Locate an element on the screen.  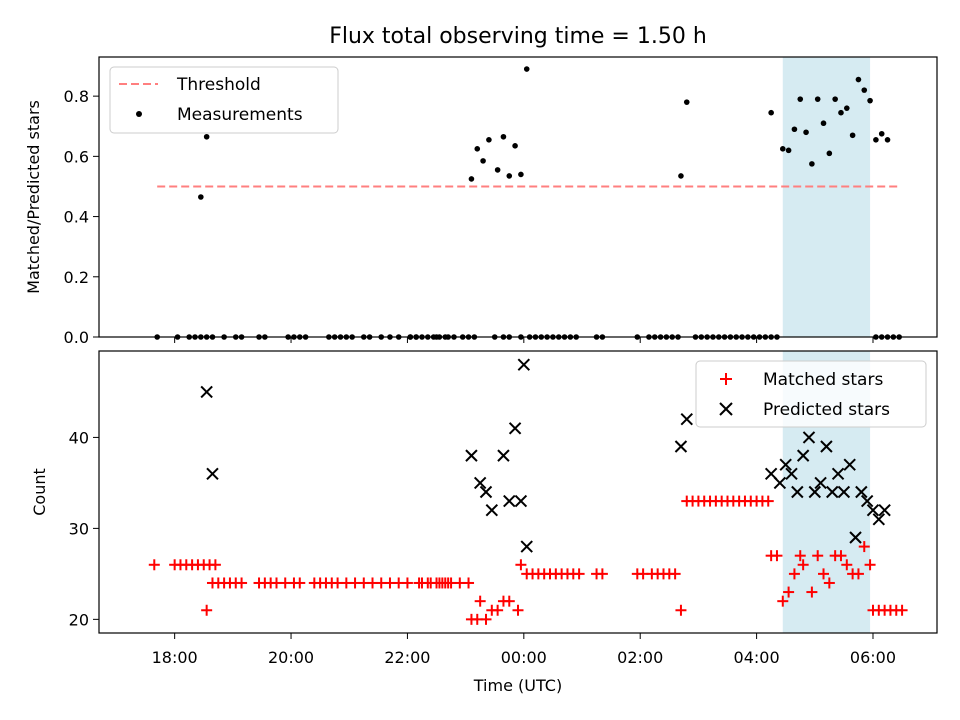
top-y-label: Matched/Predicted stars is located at coordinates (33, 197).